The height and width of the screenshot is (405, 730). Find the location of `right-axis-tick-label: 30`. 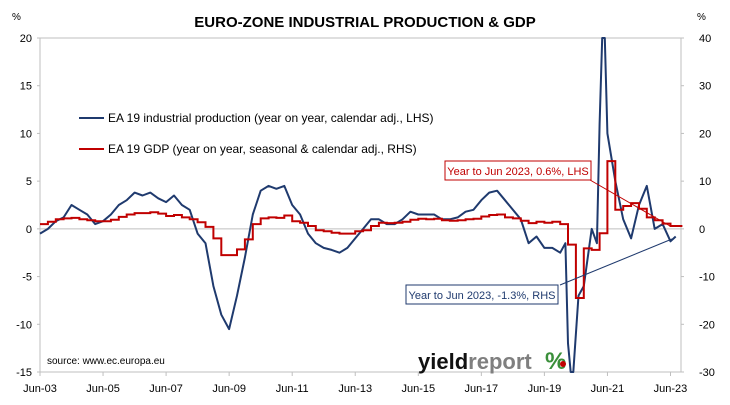

right-axis-tick-label: 30 is located at coordinates (705, 87).